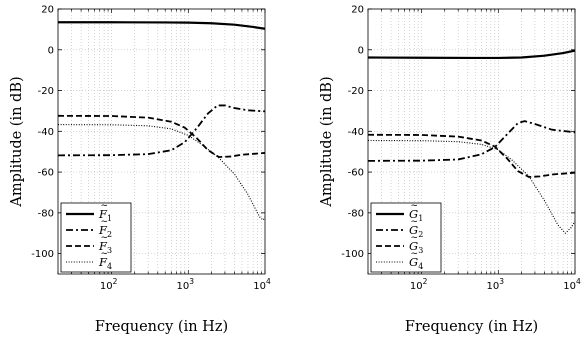 Image resolution: width=584 pixels, height=342 pixels. I want to click on legend-label-g3: G3, so click(416, 247).